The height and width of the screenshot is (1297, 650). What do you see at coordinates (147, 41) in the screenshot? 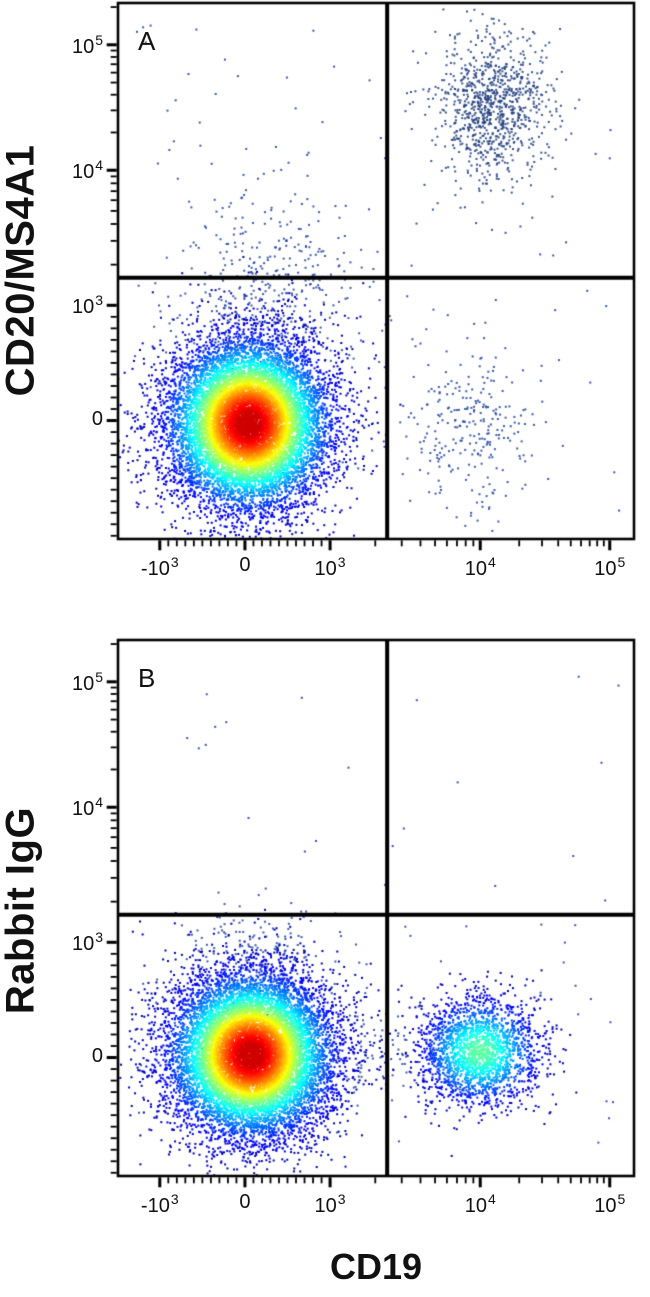
I see `panel-label-a: A` at bounding box center [147, 41].